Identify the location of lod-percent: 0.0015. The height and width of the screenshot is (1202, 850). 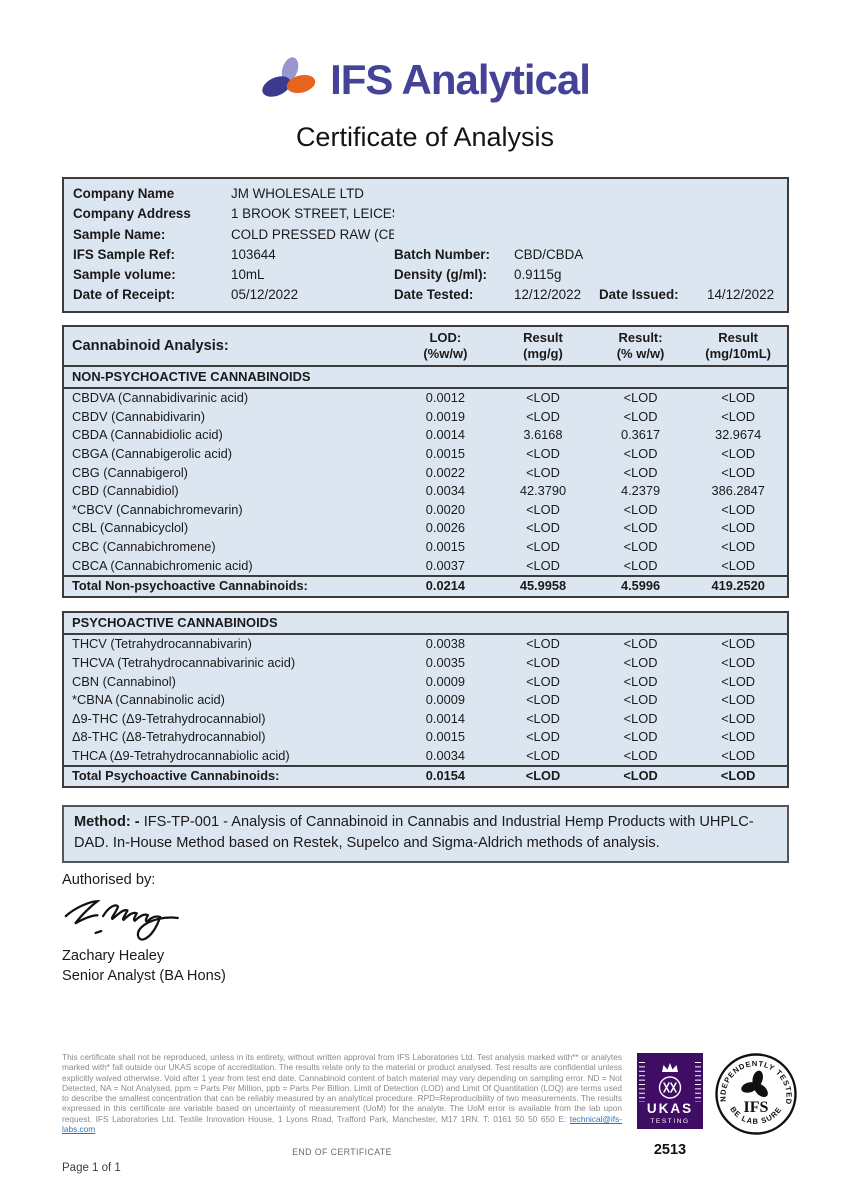
(445, 547).